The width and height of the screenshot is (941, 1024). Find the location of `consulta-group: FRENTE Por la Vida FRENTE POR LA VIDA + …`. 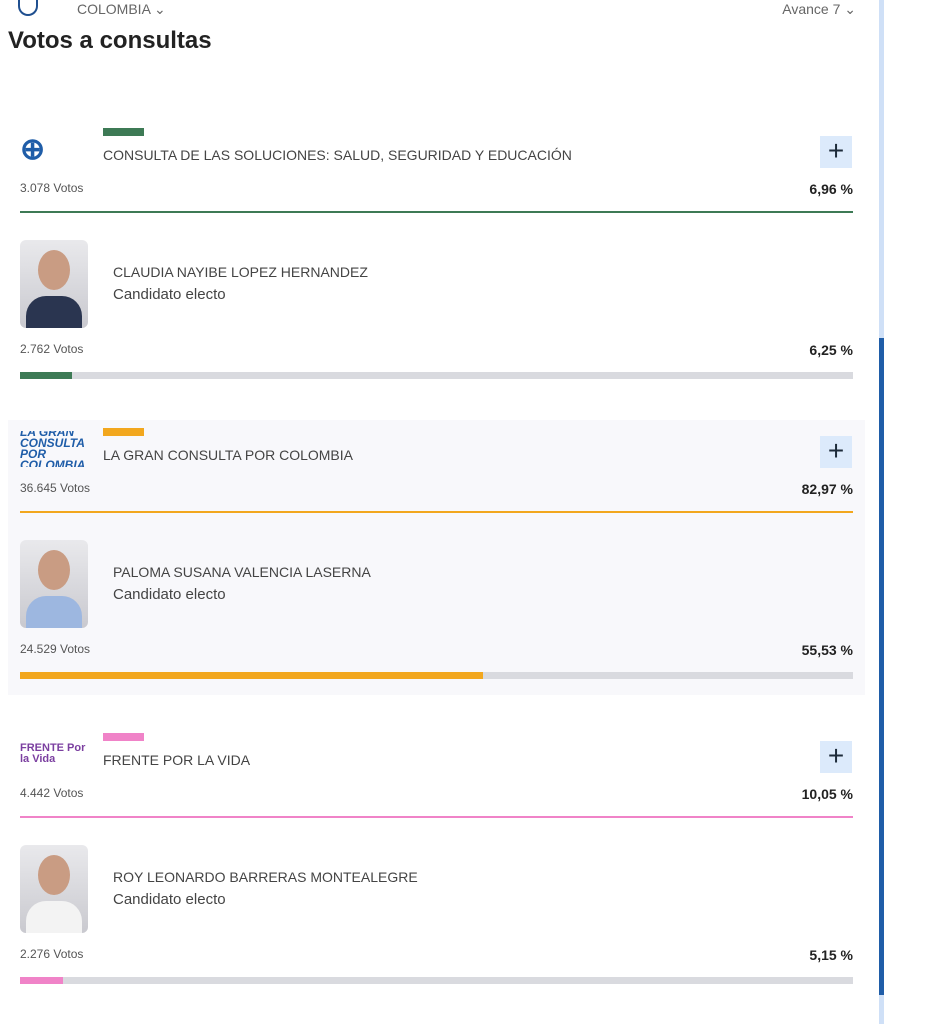

consulta-group: FRENTE Por la Vida FRENTE POR LA VIDA + … is located at coordinates (436, 777).